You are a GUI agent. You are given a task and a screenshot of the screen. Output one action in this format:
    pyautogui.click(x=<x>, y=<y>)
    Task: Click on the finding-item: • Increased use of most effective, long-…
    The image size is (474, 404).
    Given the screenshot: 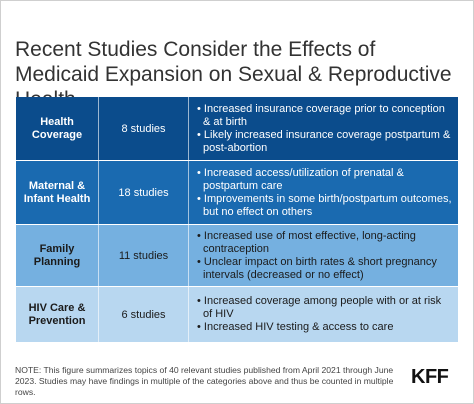 What is the action you would take?
    pyautogui.click(x=306, y=242)
    